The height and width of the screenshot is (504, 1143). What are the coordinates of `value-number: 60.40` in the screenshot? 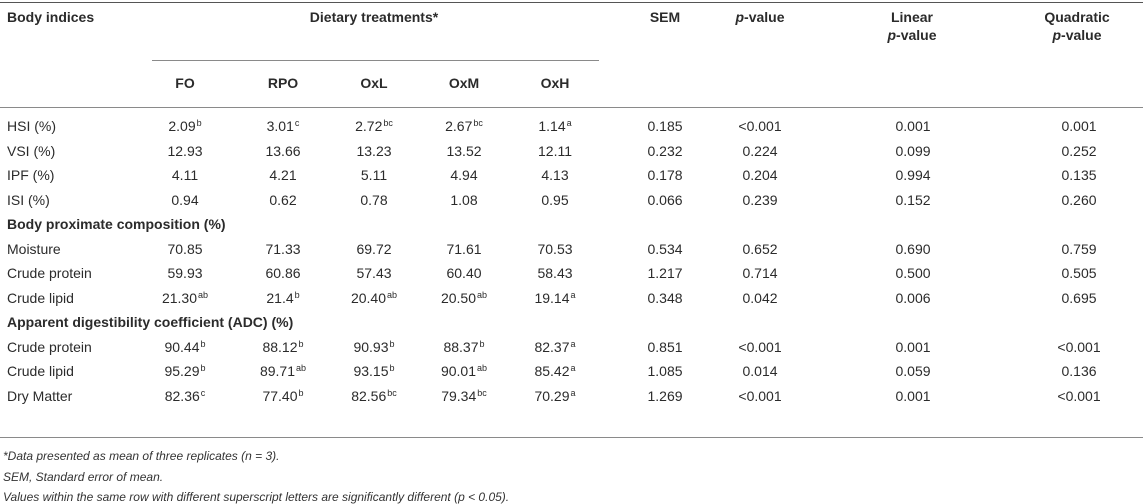 It's located at (464, 273).